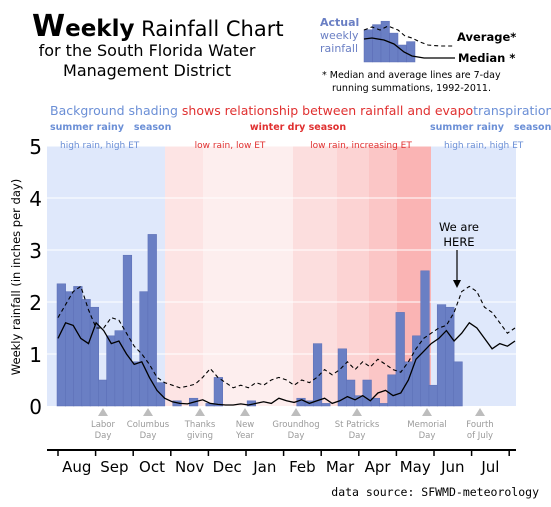 Image resolution: width=551 pixels, height=507 pixels. I want to click on season-low-increasing: low rain, increasing ET, so click(361, 146).